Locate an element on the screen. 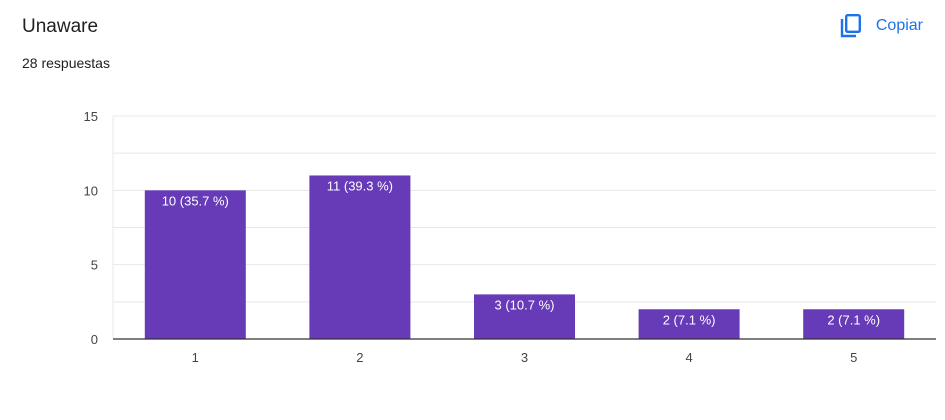  x-tick-label: 4 is located at coordinates (688, 357).